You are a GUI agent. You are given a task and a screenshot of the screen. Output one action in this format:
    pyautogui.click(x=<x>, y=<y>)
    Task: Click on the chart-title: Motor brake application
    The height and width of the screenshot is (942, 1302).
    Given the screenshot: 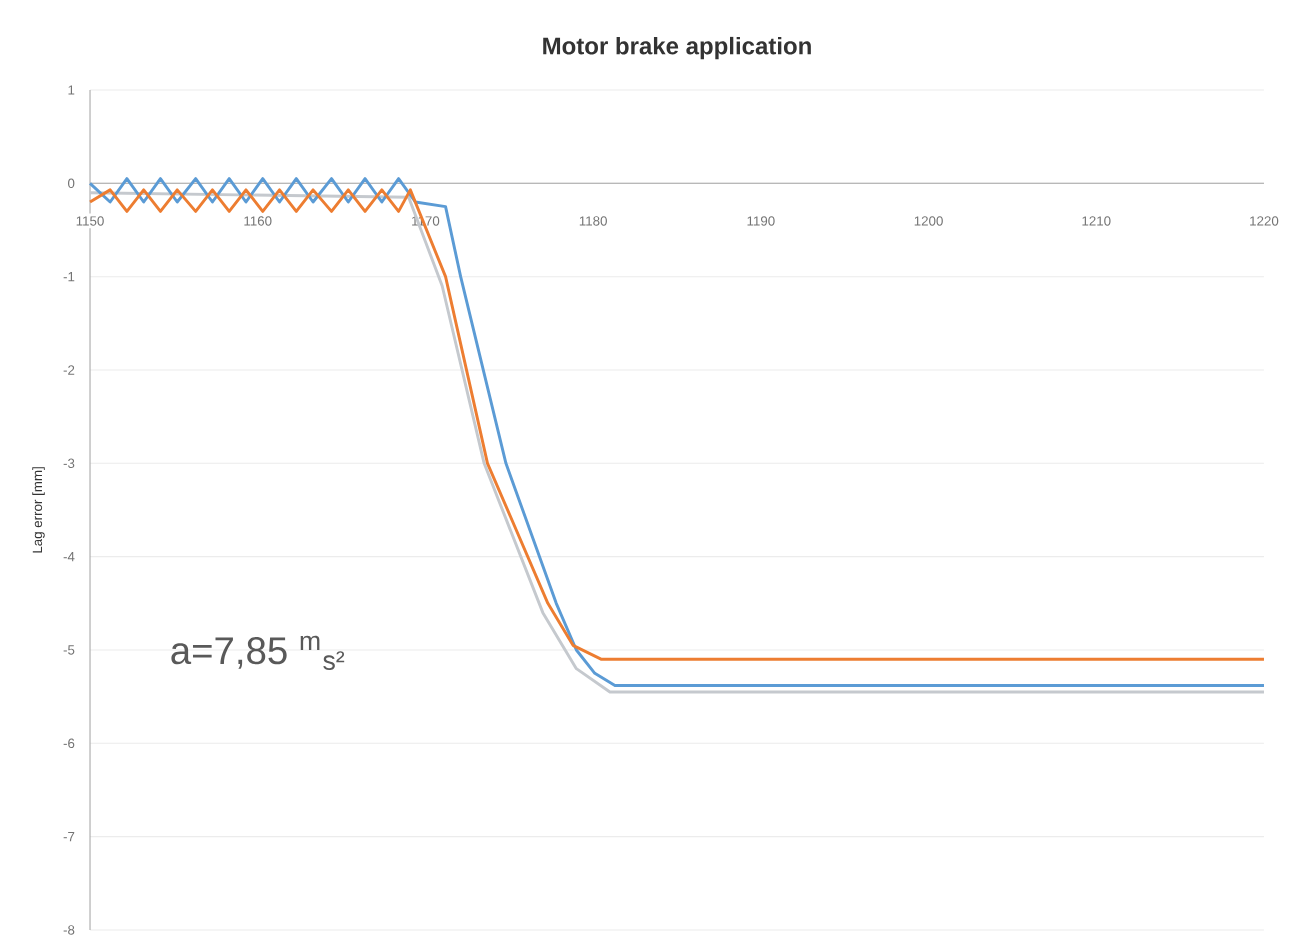 What is the action you would take?
    pyautogui.click(x=677, y=48)
    